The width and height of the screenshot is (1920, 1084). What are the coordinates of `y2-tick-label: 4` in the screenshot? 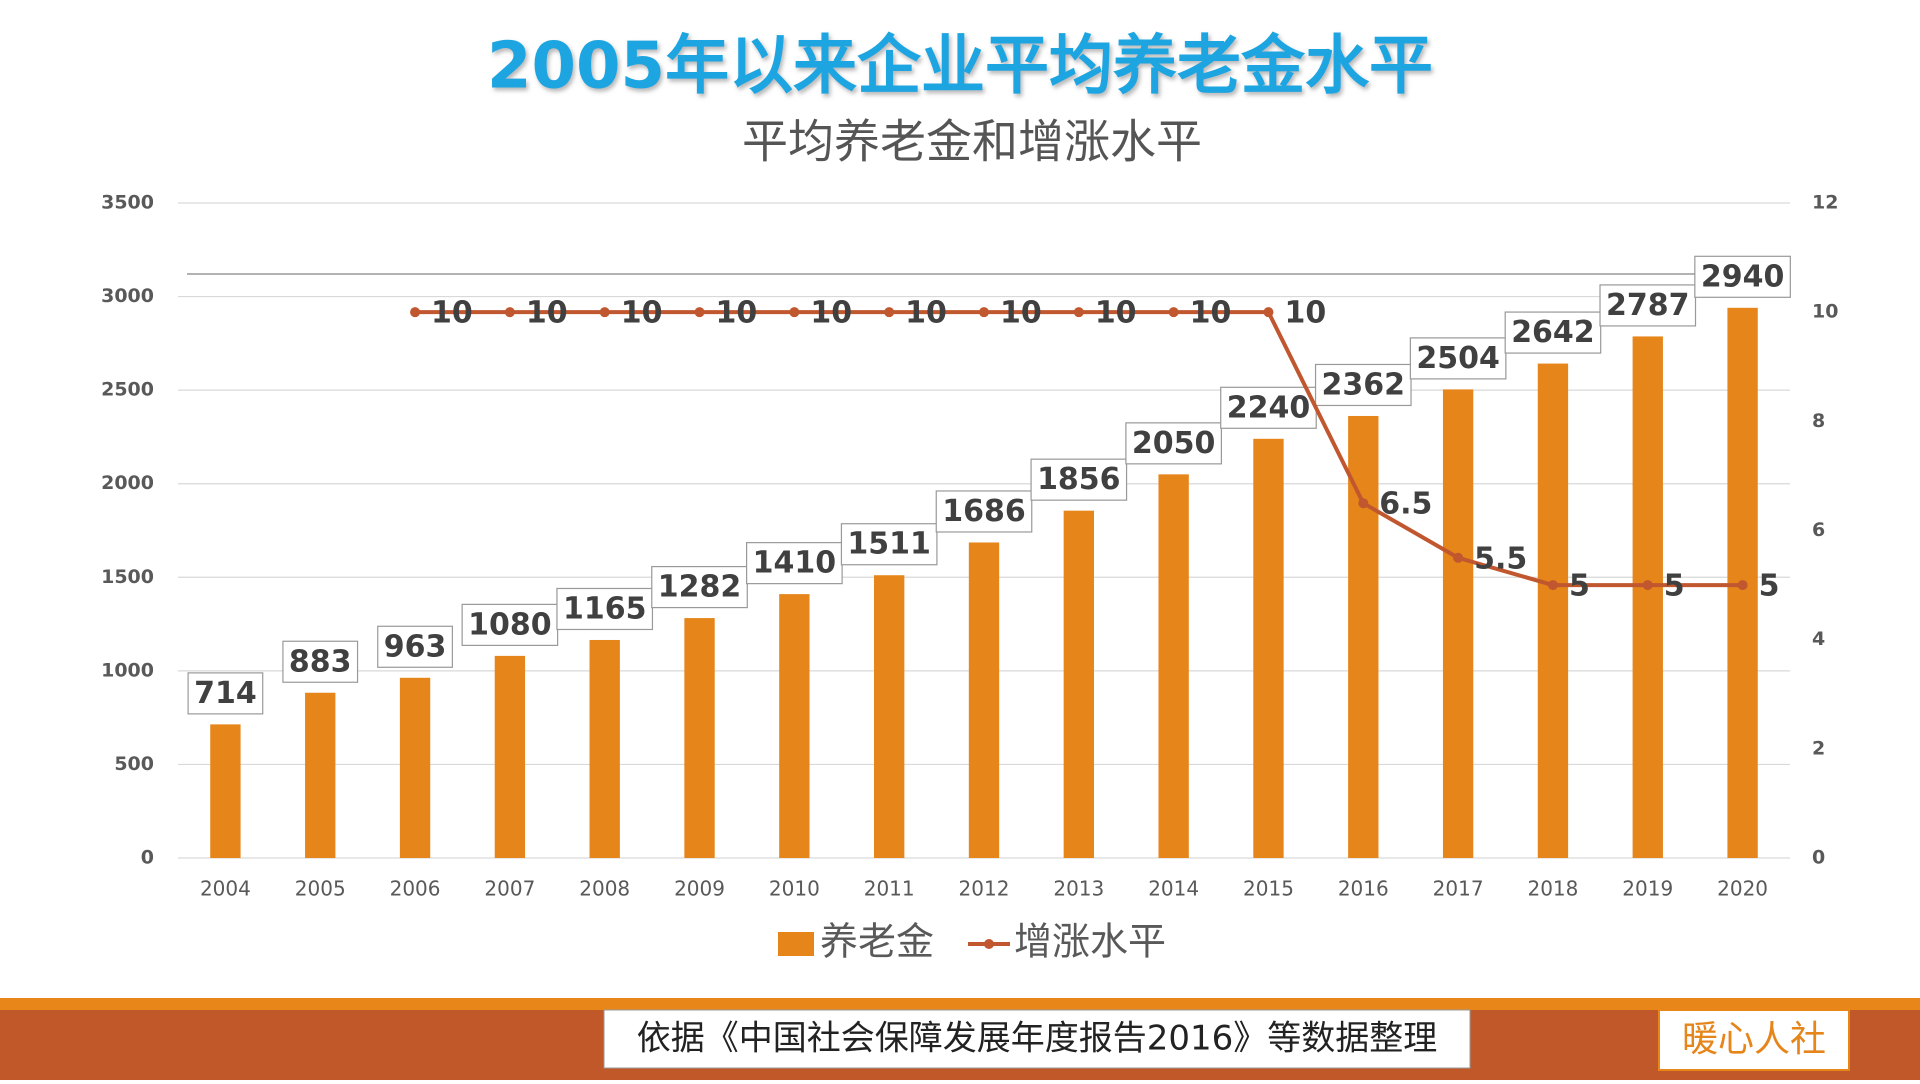 It's located at (1818, 639).